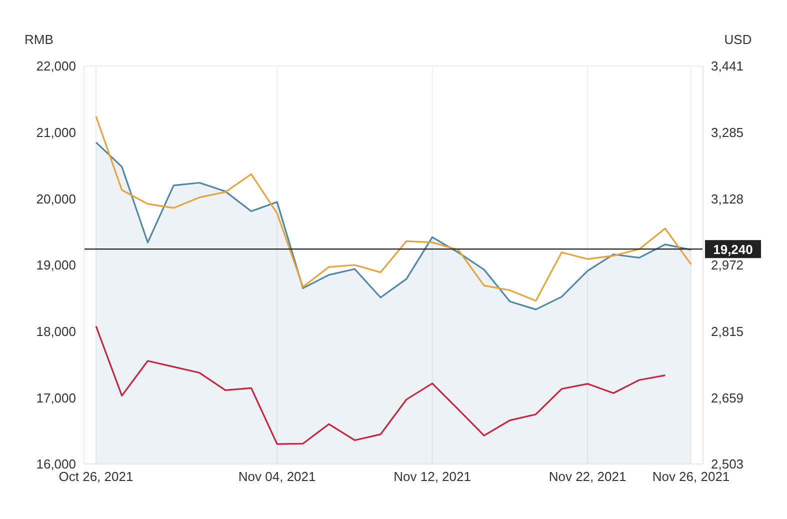 Image resolution: width=787 pixels, height=519 pixels. Describe the element at coordinates (56, 398) in the screenshot. I see `y-tick-label: 17,000` at that location.